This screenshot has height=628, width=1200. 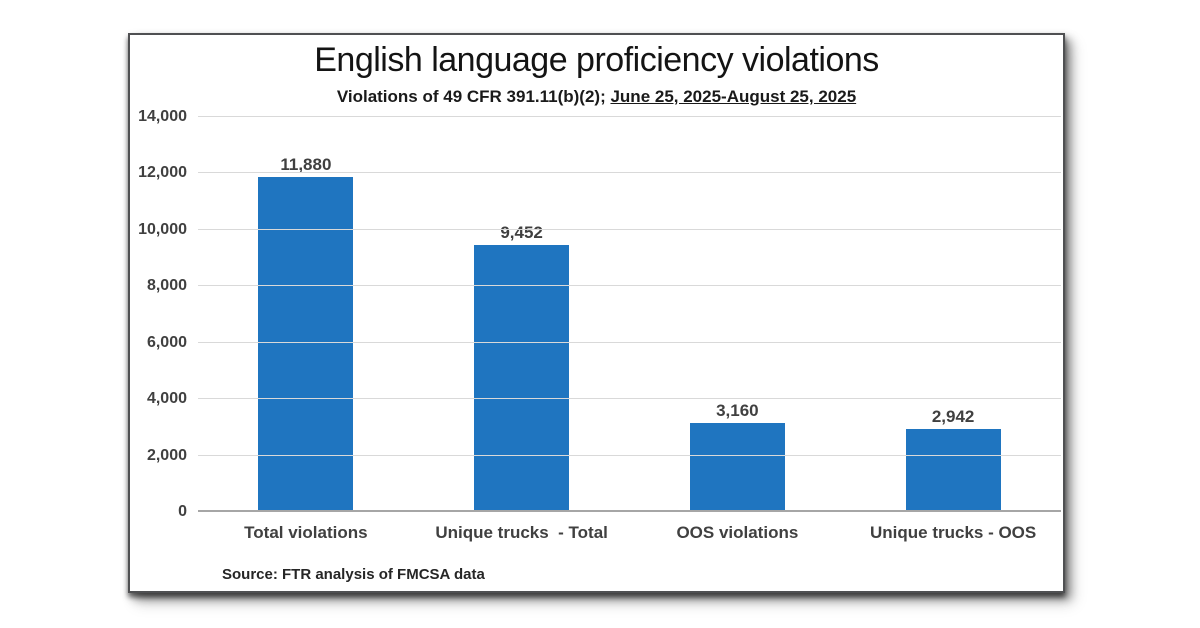 I want to click on y-tick-label: 6,000, so click(x=166, y=342).